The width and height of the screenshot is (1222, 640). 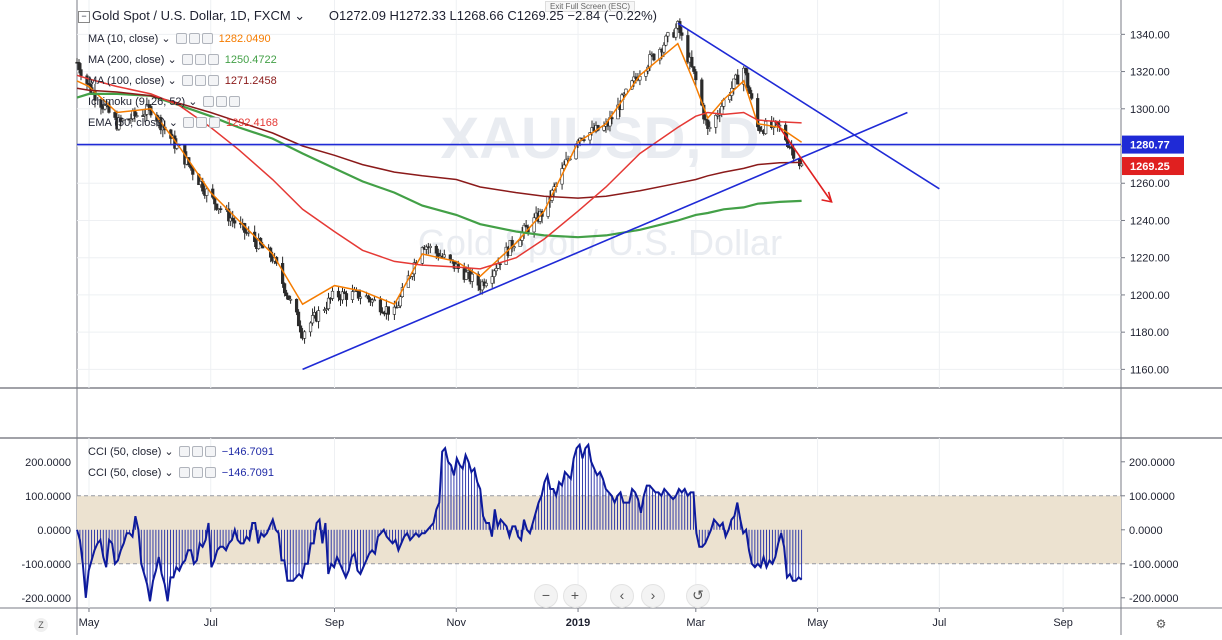 I want to click on indicator-legend: EMA (50, close) ⌄ 1292.4168, so click(x=183, y=123).